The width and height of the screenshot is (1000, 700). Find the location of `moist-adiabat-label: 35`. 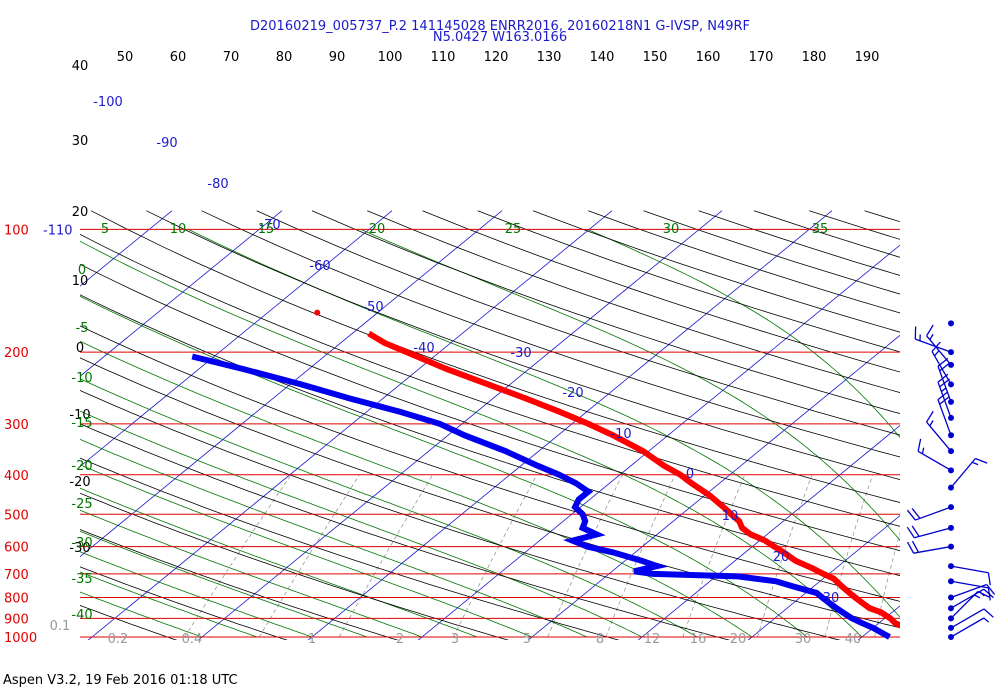

moist-adiabat-label: 35 is located at coordinates (820, 229).